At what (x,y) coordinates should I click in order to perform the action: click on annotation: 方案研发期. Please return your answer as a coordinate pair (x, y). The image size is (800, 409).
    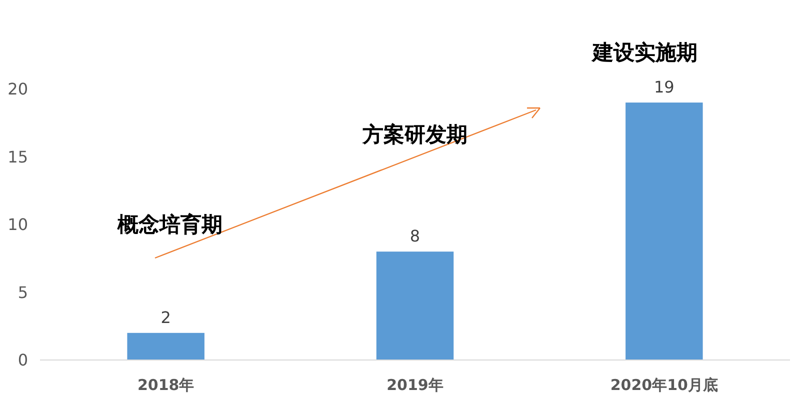
    Looking at the image, I should click on (415, 134).